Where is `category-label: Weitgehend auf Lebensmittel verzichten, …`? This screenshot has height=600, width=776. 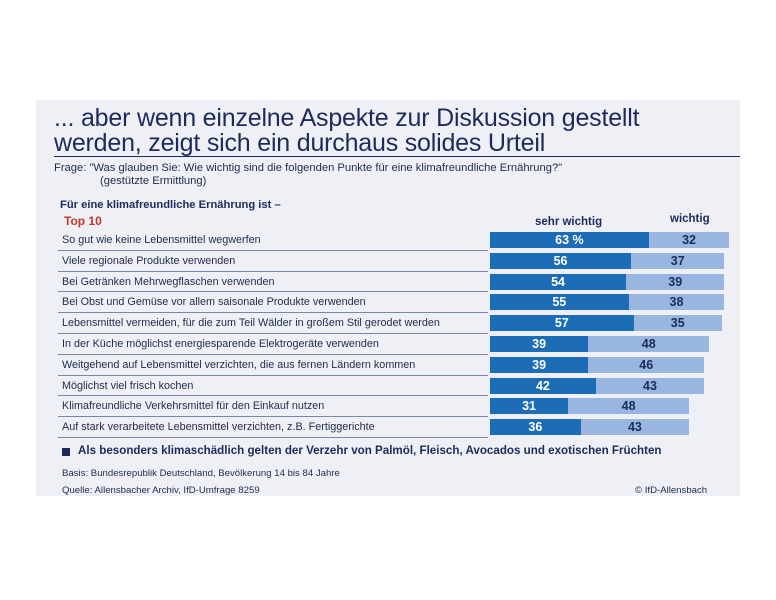 category-label: Weitgehend auf Lebensmittel verzichten, … is located at coordinates (239, 364).